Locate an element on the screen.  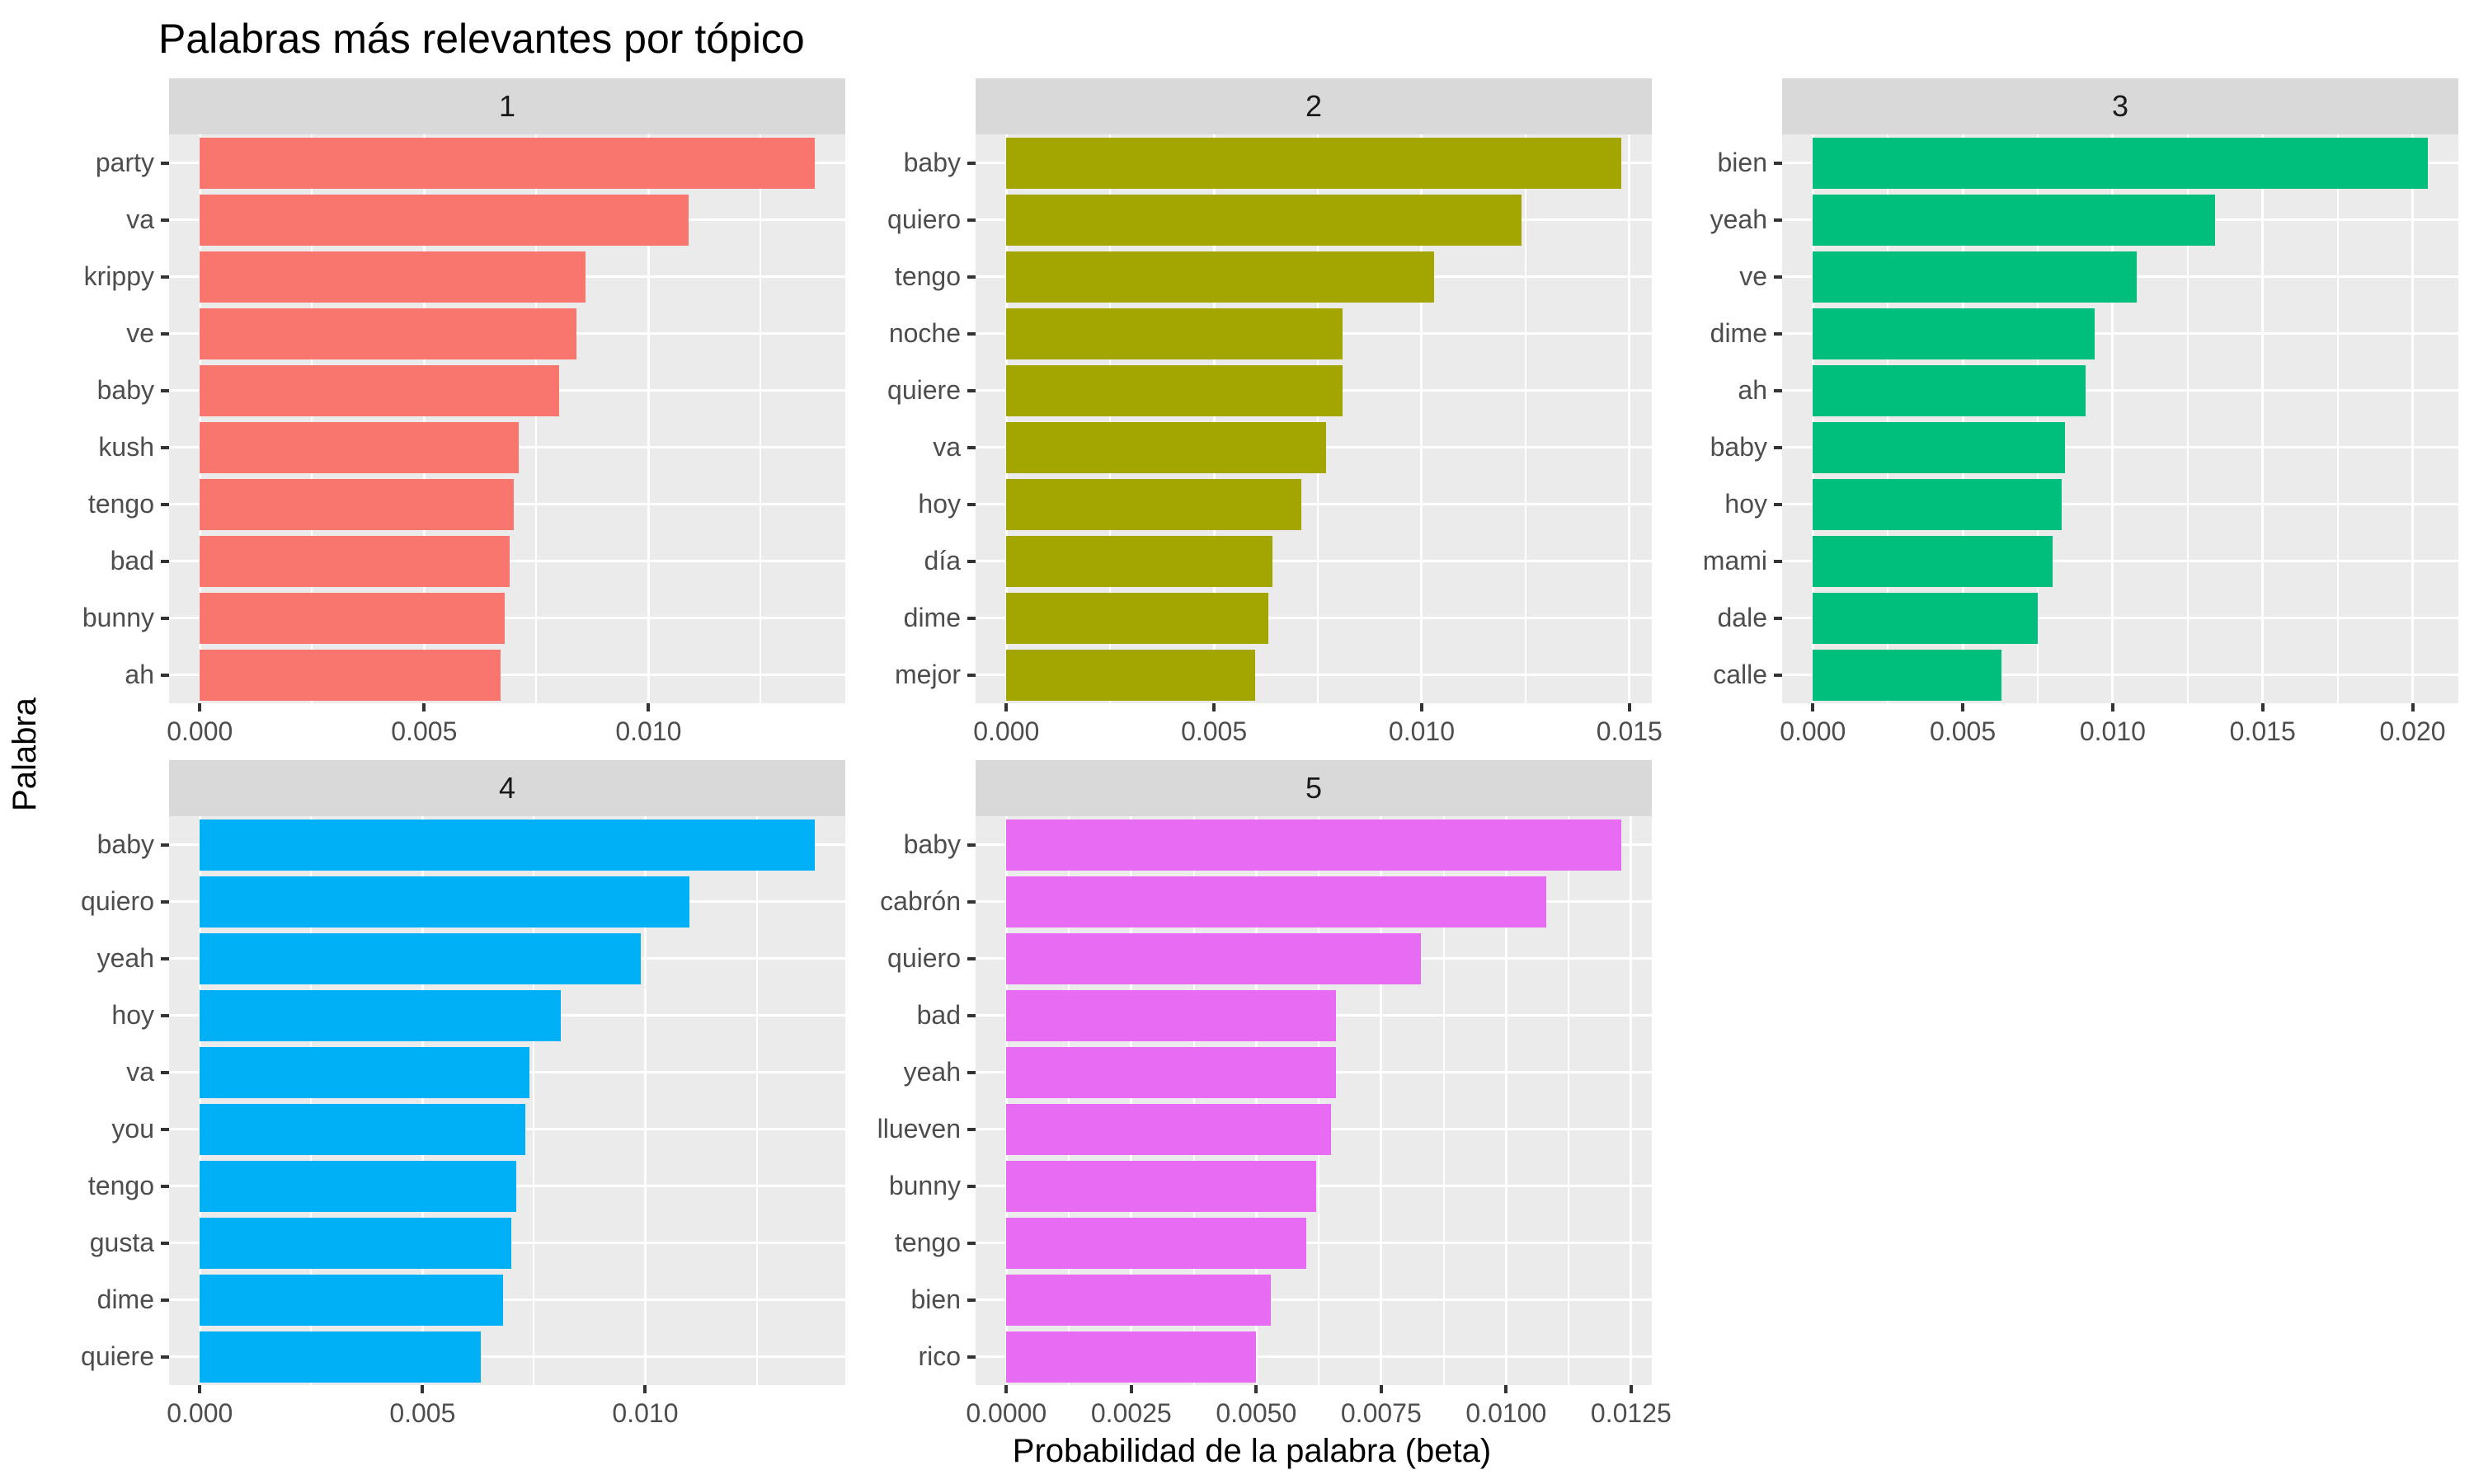
y-axis-label: yeah is located at coordinates (125, 958).